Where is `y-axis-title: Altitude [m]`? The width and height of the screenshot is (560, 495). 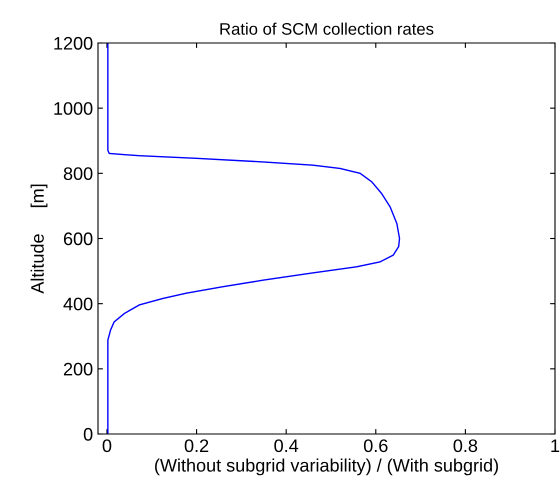
y-axis-title: Altitude [m] is located at coordinates (39, 239).